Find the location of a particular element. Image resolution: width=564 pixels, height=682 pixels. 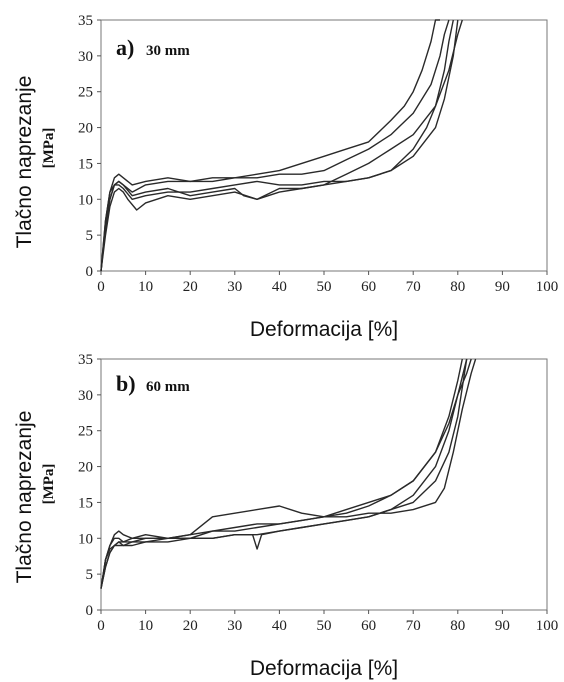

panel-size-label: 30 mm is located at coordinates (168, 51).